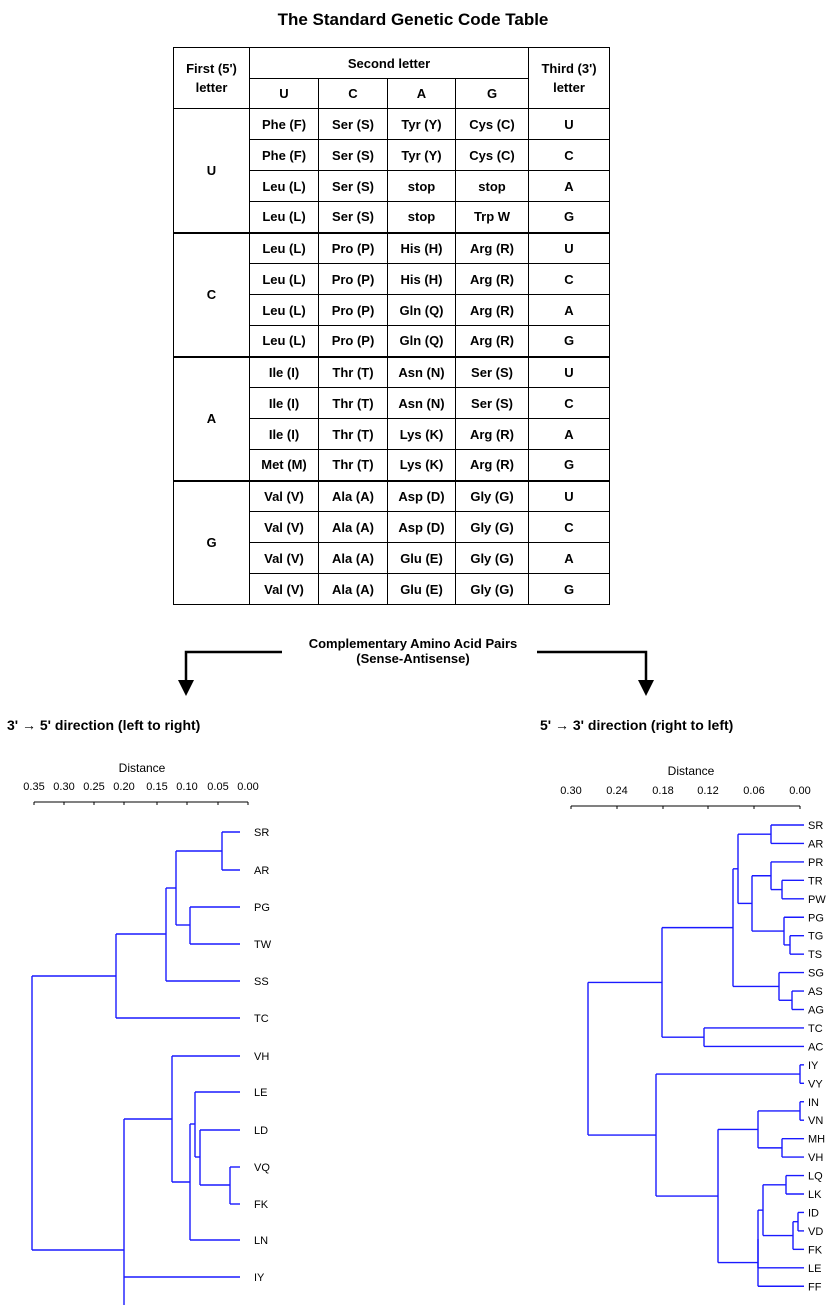  What do you see at coordinates (392, 186) in the screenshot?
I see `table-row: Leu (L) Ser (S) stop stop A` at bounding box center [392, 186].